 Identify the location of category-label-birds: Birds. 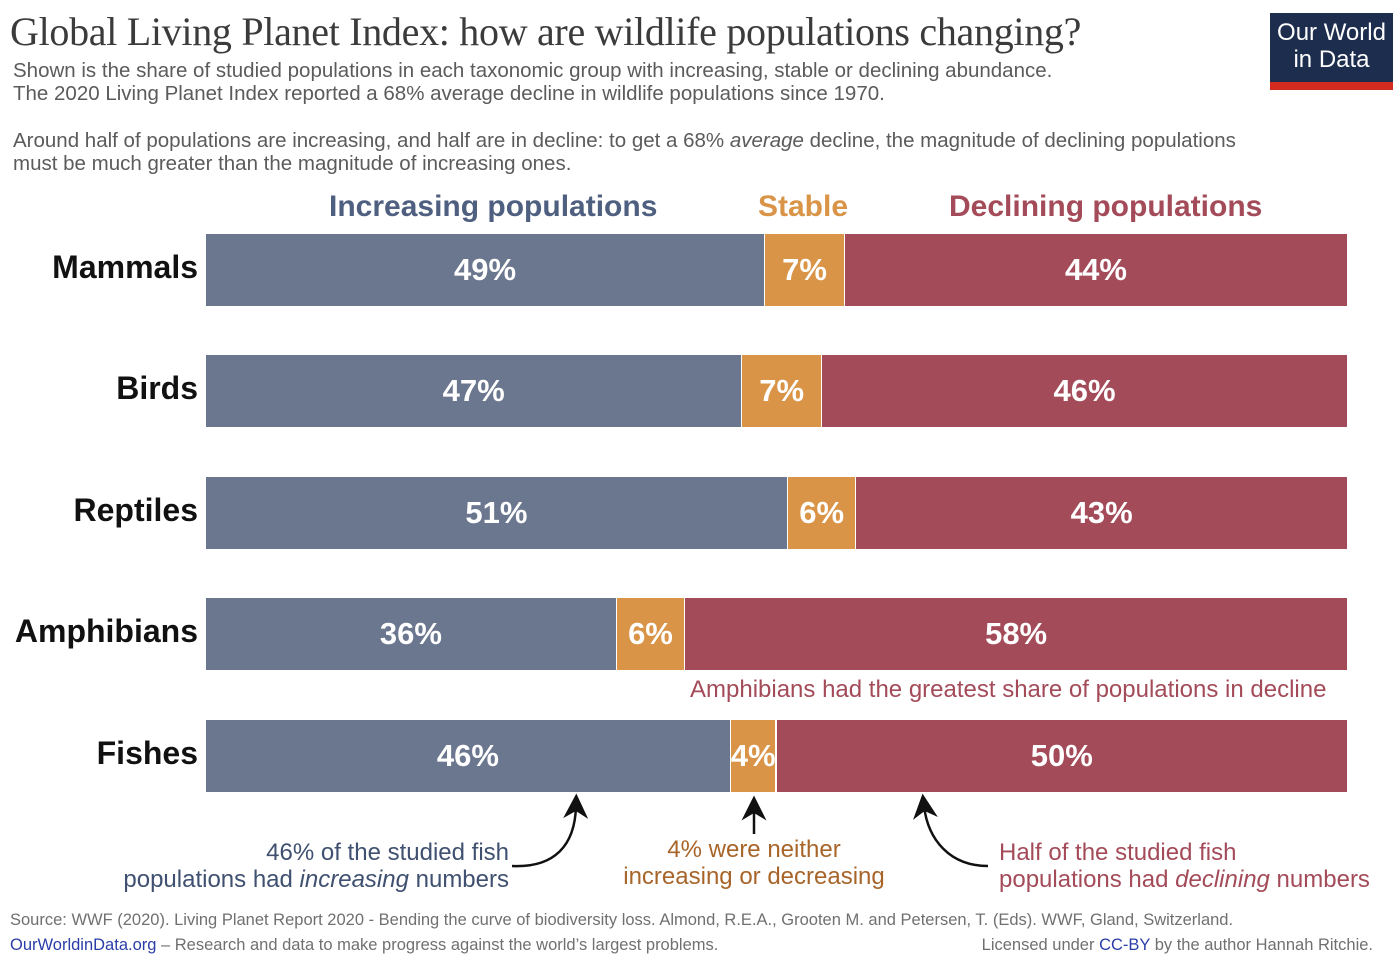
(157, 388).